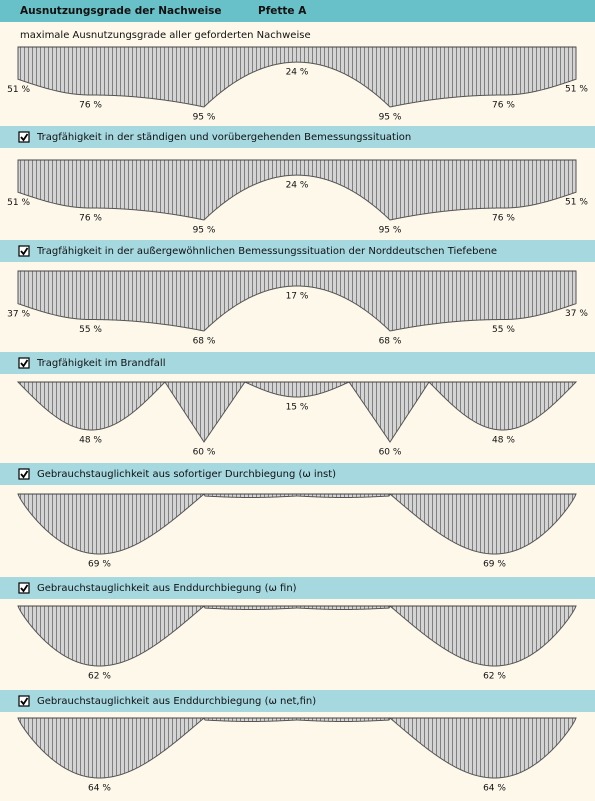 Image resolution: width=595 pixels, height=801 pixels. I want to click on header-title: Ausnutzungsgrade der Nachweise, so click(121, 11).